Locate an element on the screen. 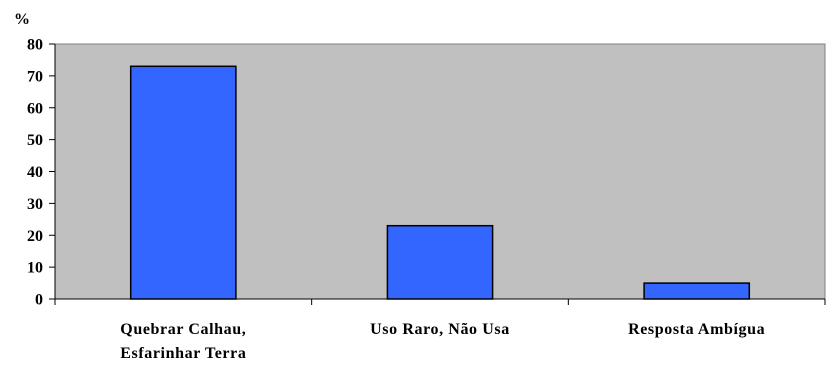 The image size is (827, 365). y-tick-label: 80 is located at coordinates (35, 45).